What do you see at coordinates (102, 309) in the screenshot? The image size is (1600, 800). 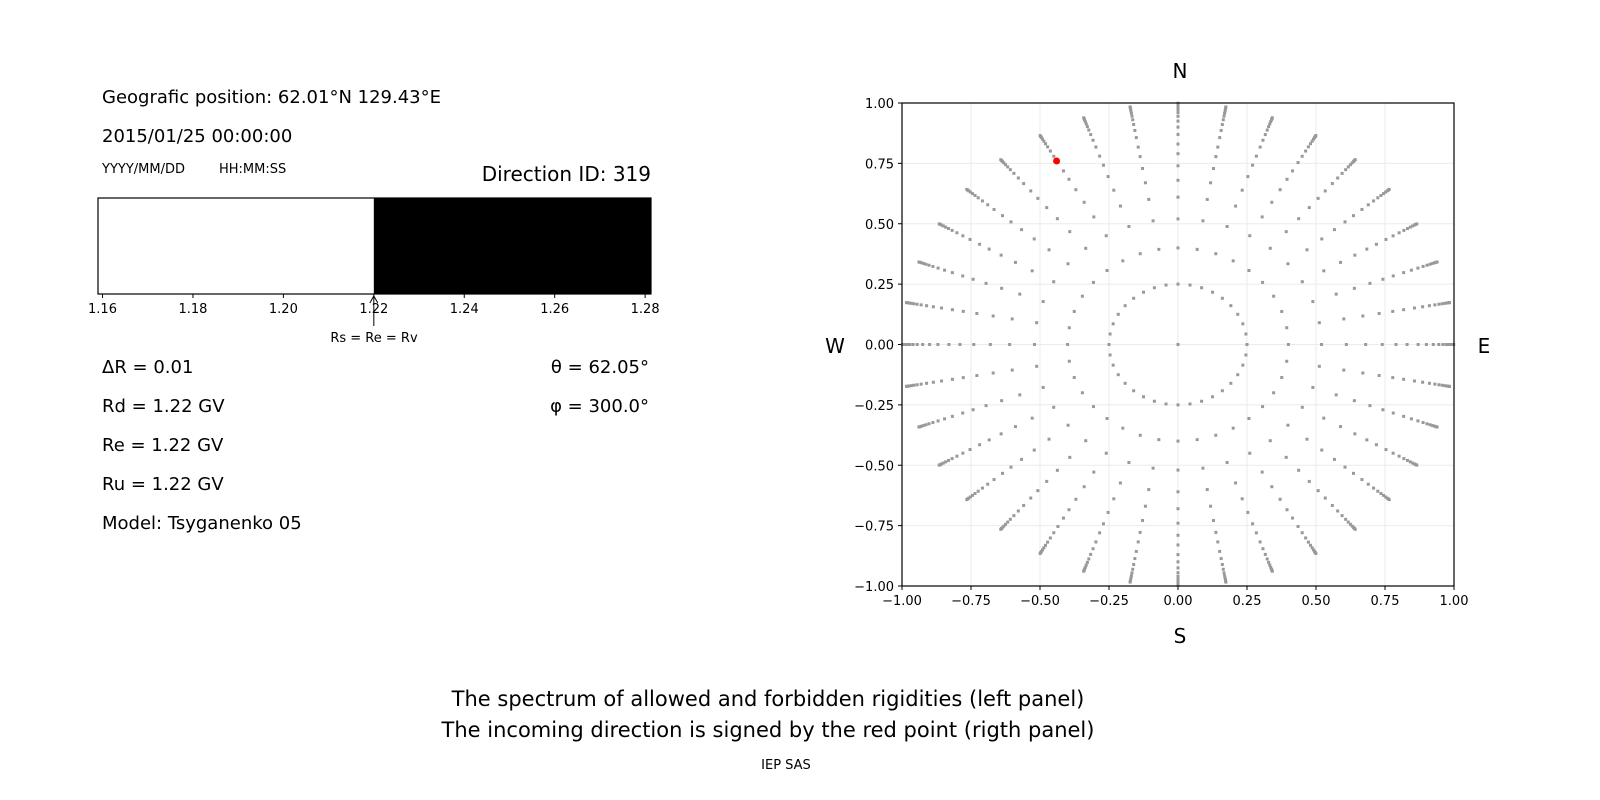 I see `x-tick-label: 1.16` at bounding box center [102, 309].